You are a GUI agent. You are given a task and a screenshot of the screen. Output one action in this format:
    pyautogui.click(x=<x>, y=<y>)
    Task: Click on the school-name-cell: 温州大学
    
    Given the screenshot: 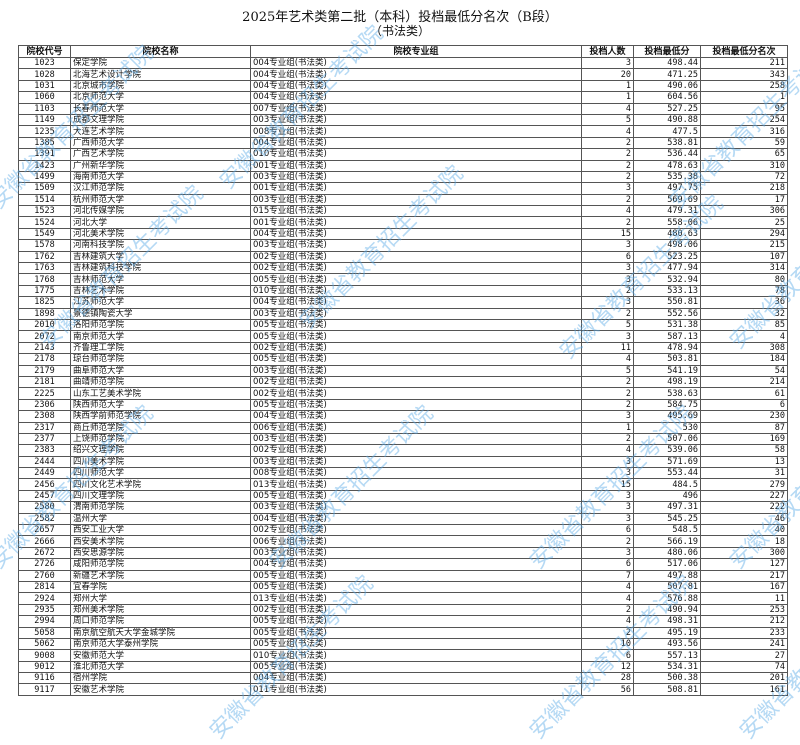 What is the action you would take?
    pyautogui.click(x=160, y=519)
    